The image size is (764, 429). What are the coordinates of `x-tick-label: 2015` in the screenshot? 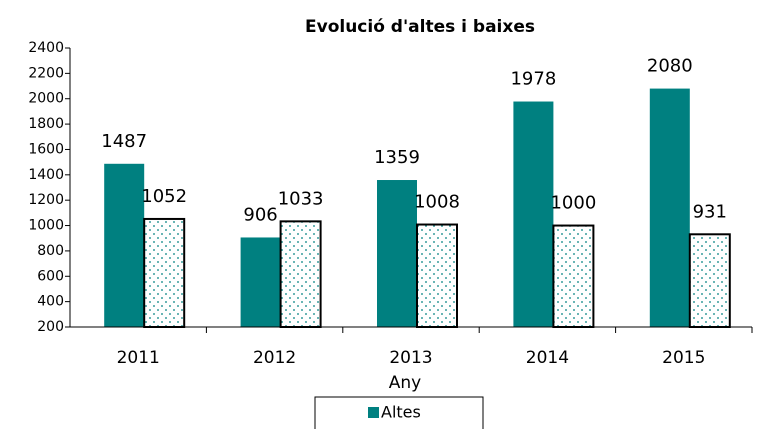 It's located at (683, 358).